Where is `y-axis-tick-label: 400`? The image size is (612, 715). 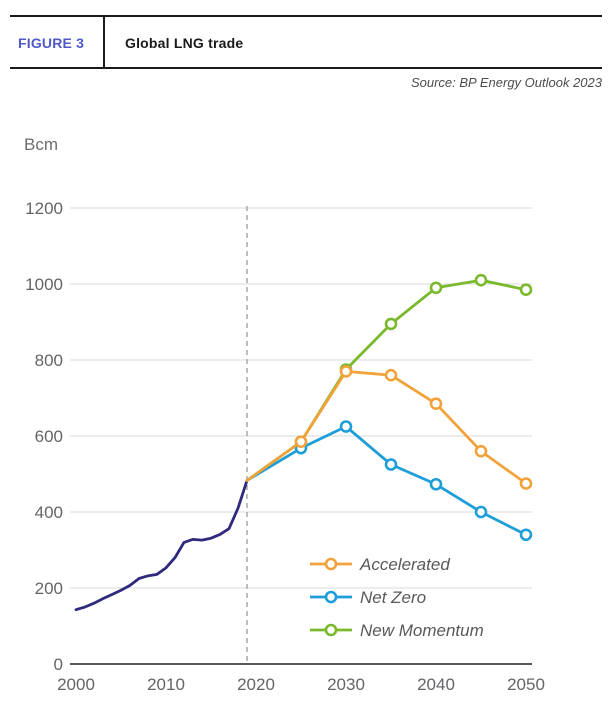
y-axis-tick-label: 400 is located at coordinates (49, 512).